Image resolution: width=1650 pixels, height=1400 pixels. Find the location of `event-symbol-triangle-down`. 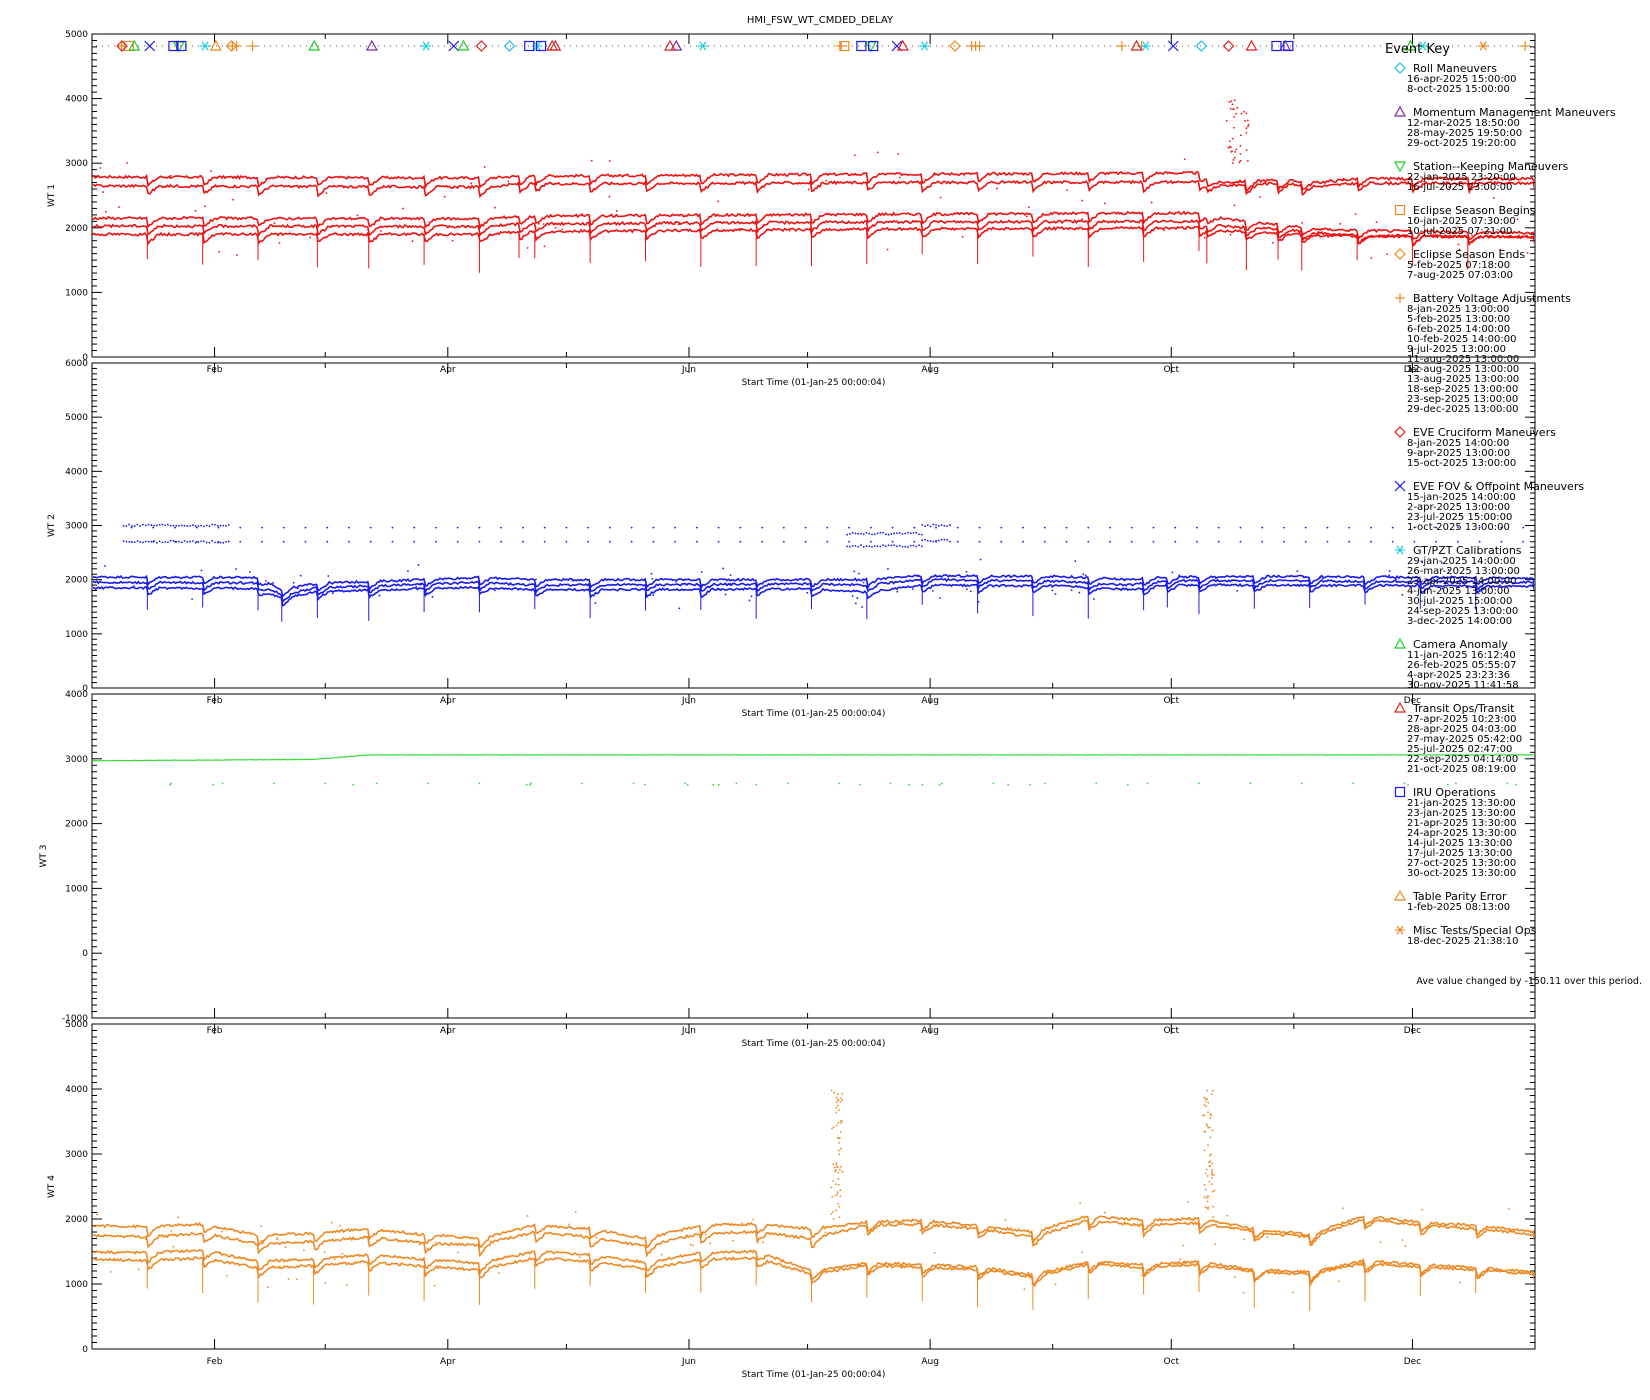

event-symbol-triangle-down is located at coordinates (1400, 167).